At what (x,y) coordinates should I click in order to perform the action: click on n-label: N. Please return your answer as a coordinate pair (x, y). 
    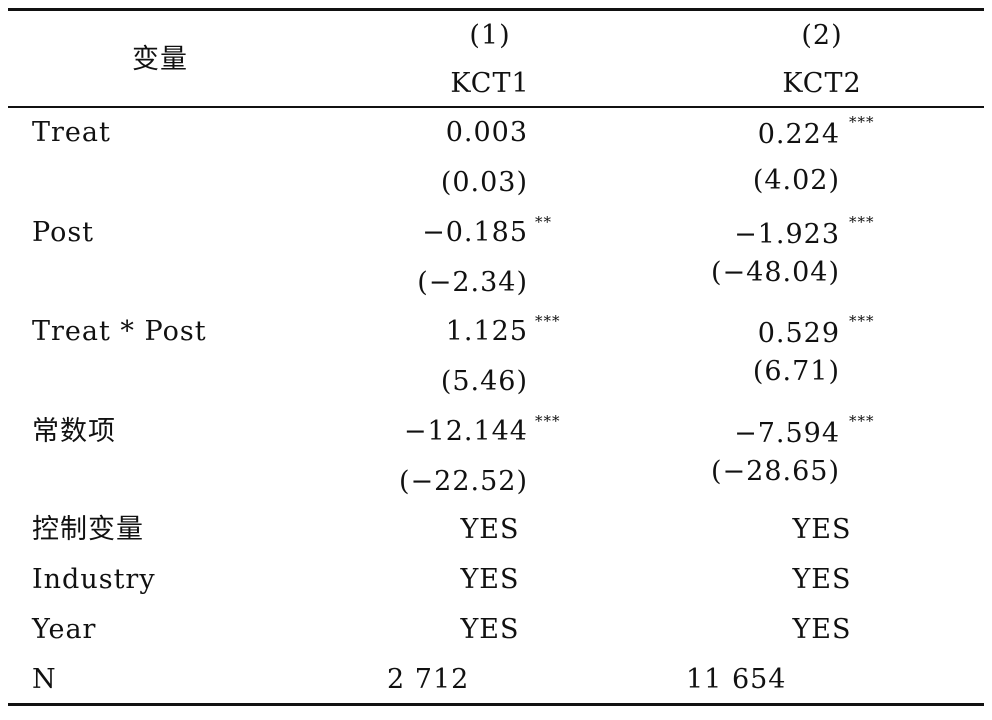
    Looking at the image, I should click on (44, 679).